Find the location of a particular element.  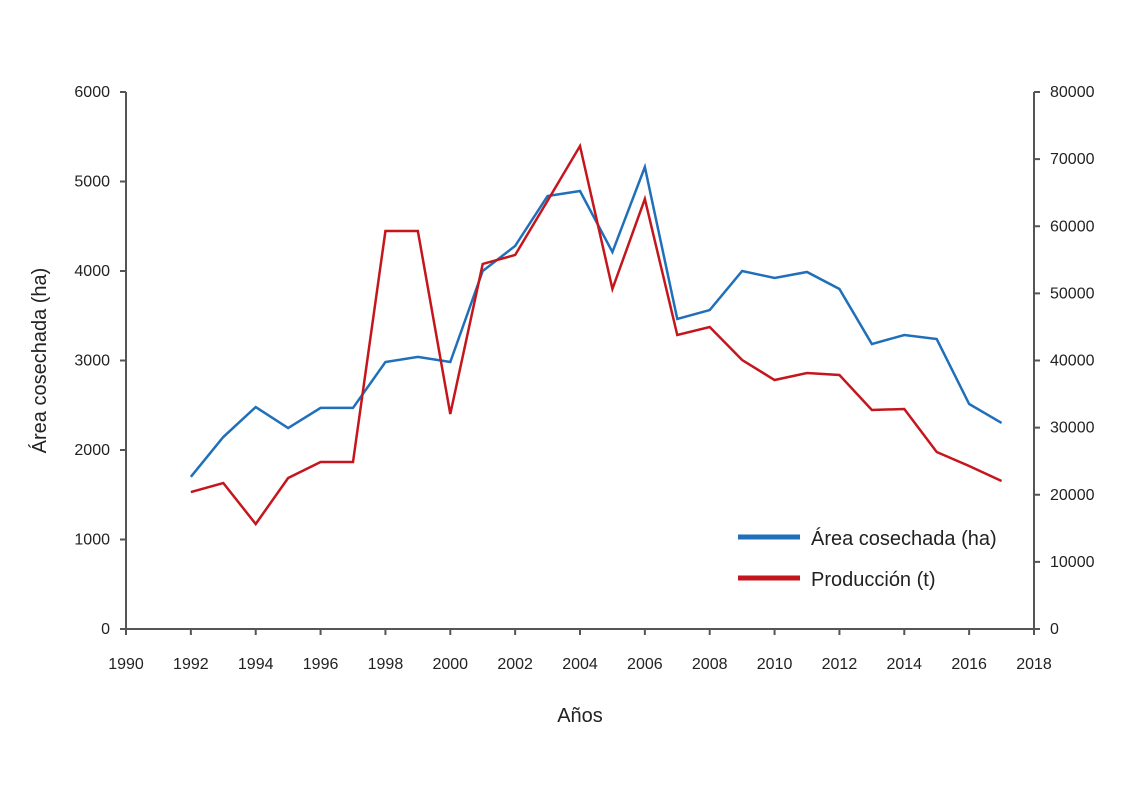

x-tick-label: 2008 is located at coordinates (710, 664).